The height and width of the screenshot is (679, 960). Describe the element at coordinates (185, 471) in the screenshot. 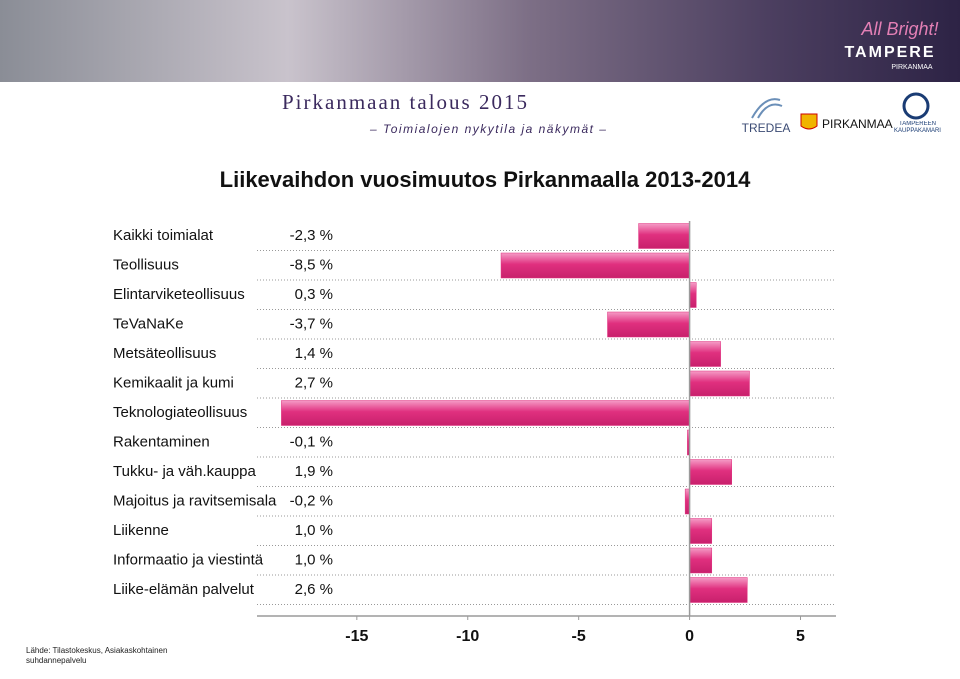

I see `category-label: Tukku- ja väh.kauppa` at that location.